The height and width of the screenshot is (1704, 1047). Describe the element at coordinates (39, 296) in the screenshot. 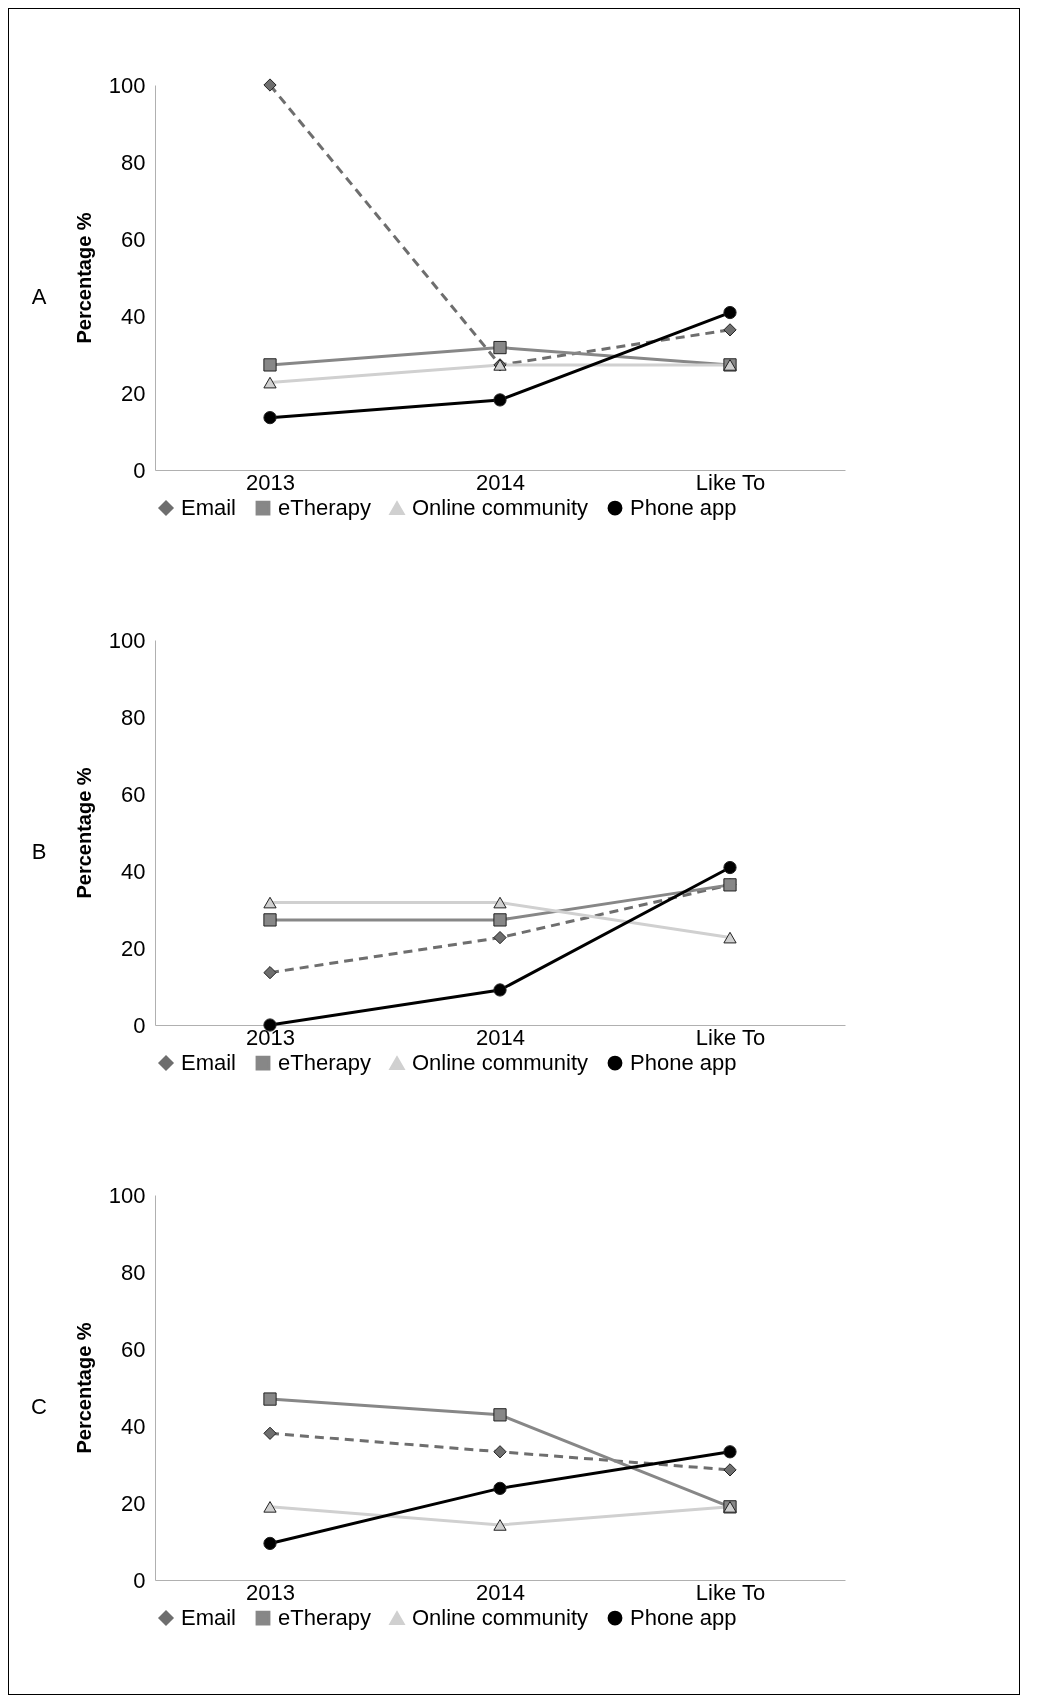

I see `text: A` at that location.